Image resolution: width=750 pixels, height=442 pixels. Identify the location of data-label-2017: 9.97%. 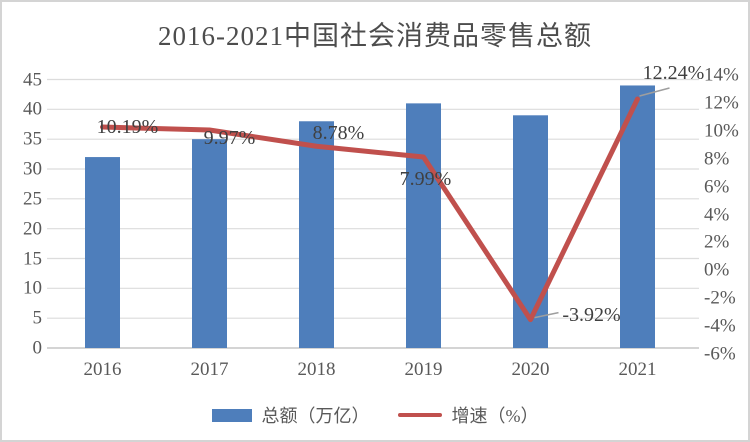
(229, 138).